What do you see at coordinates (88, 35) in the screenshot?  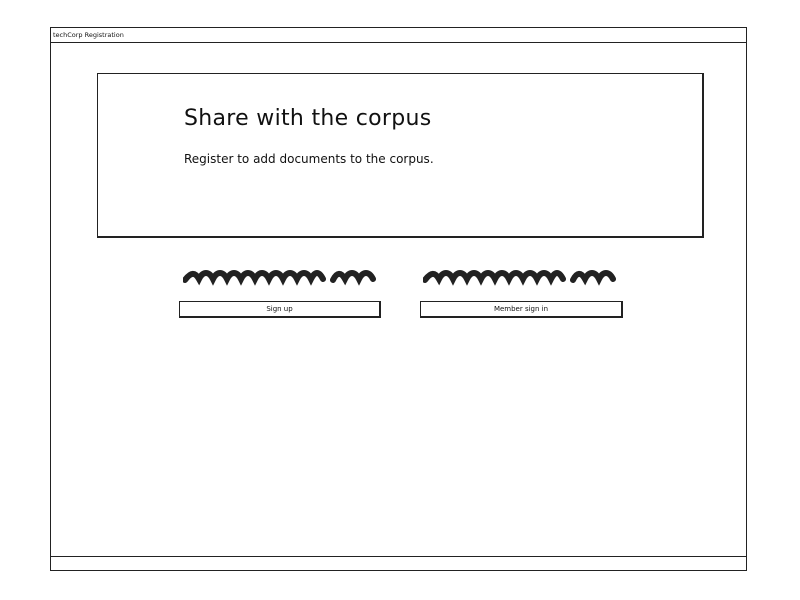 I see `window-title: techCorp Registration` at bounding box center [88, 35].